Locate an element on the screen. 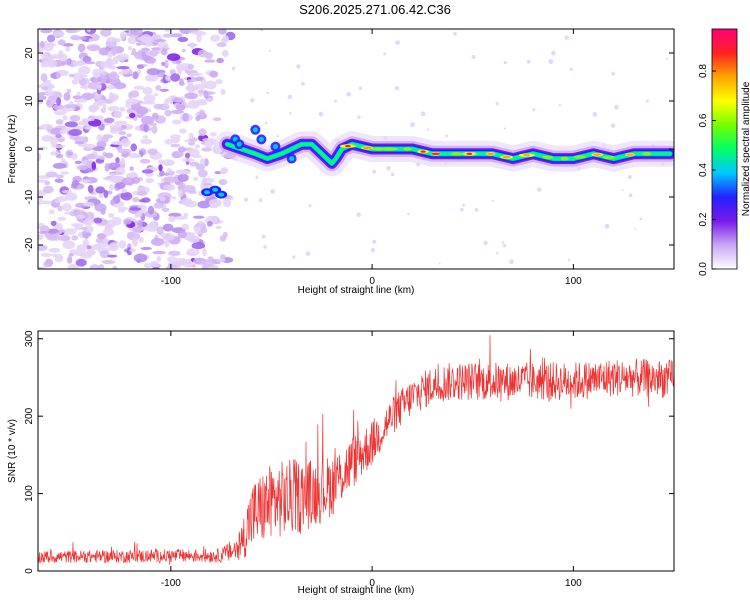  colorbar-label: Normalized spectral amplitude is located at coordinates (745, 148).